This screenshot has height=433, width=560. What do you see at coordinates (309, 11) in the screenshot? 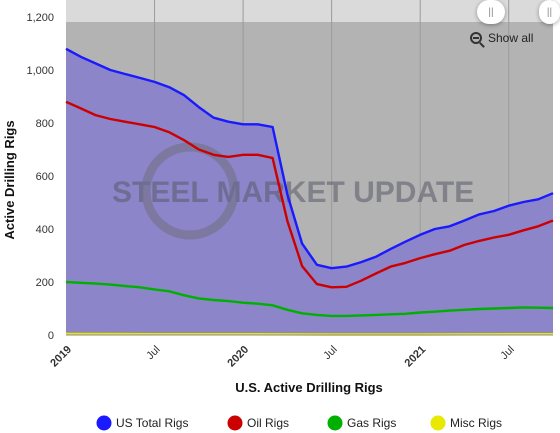
I see `navigator-strip` at bounding box center [309, 11].